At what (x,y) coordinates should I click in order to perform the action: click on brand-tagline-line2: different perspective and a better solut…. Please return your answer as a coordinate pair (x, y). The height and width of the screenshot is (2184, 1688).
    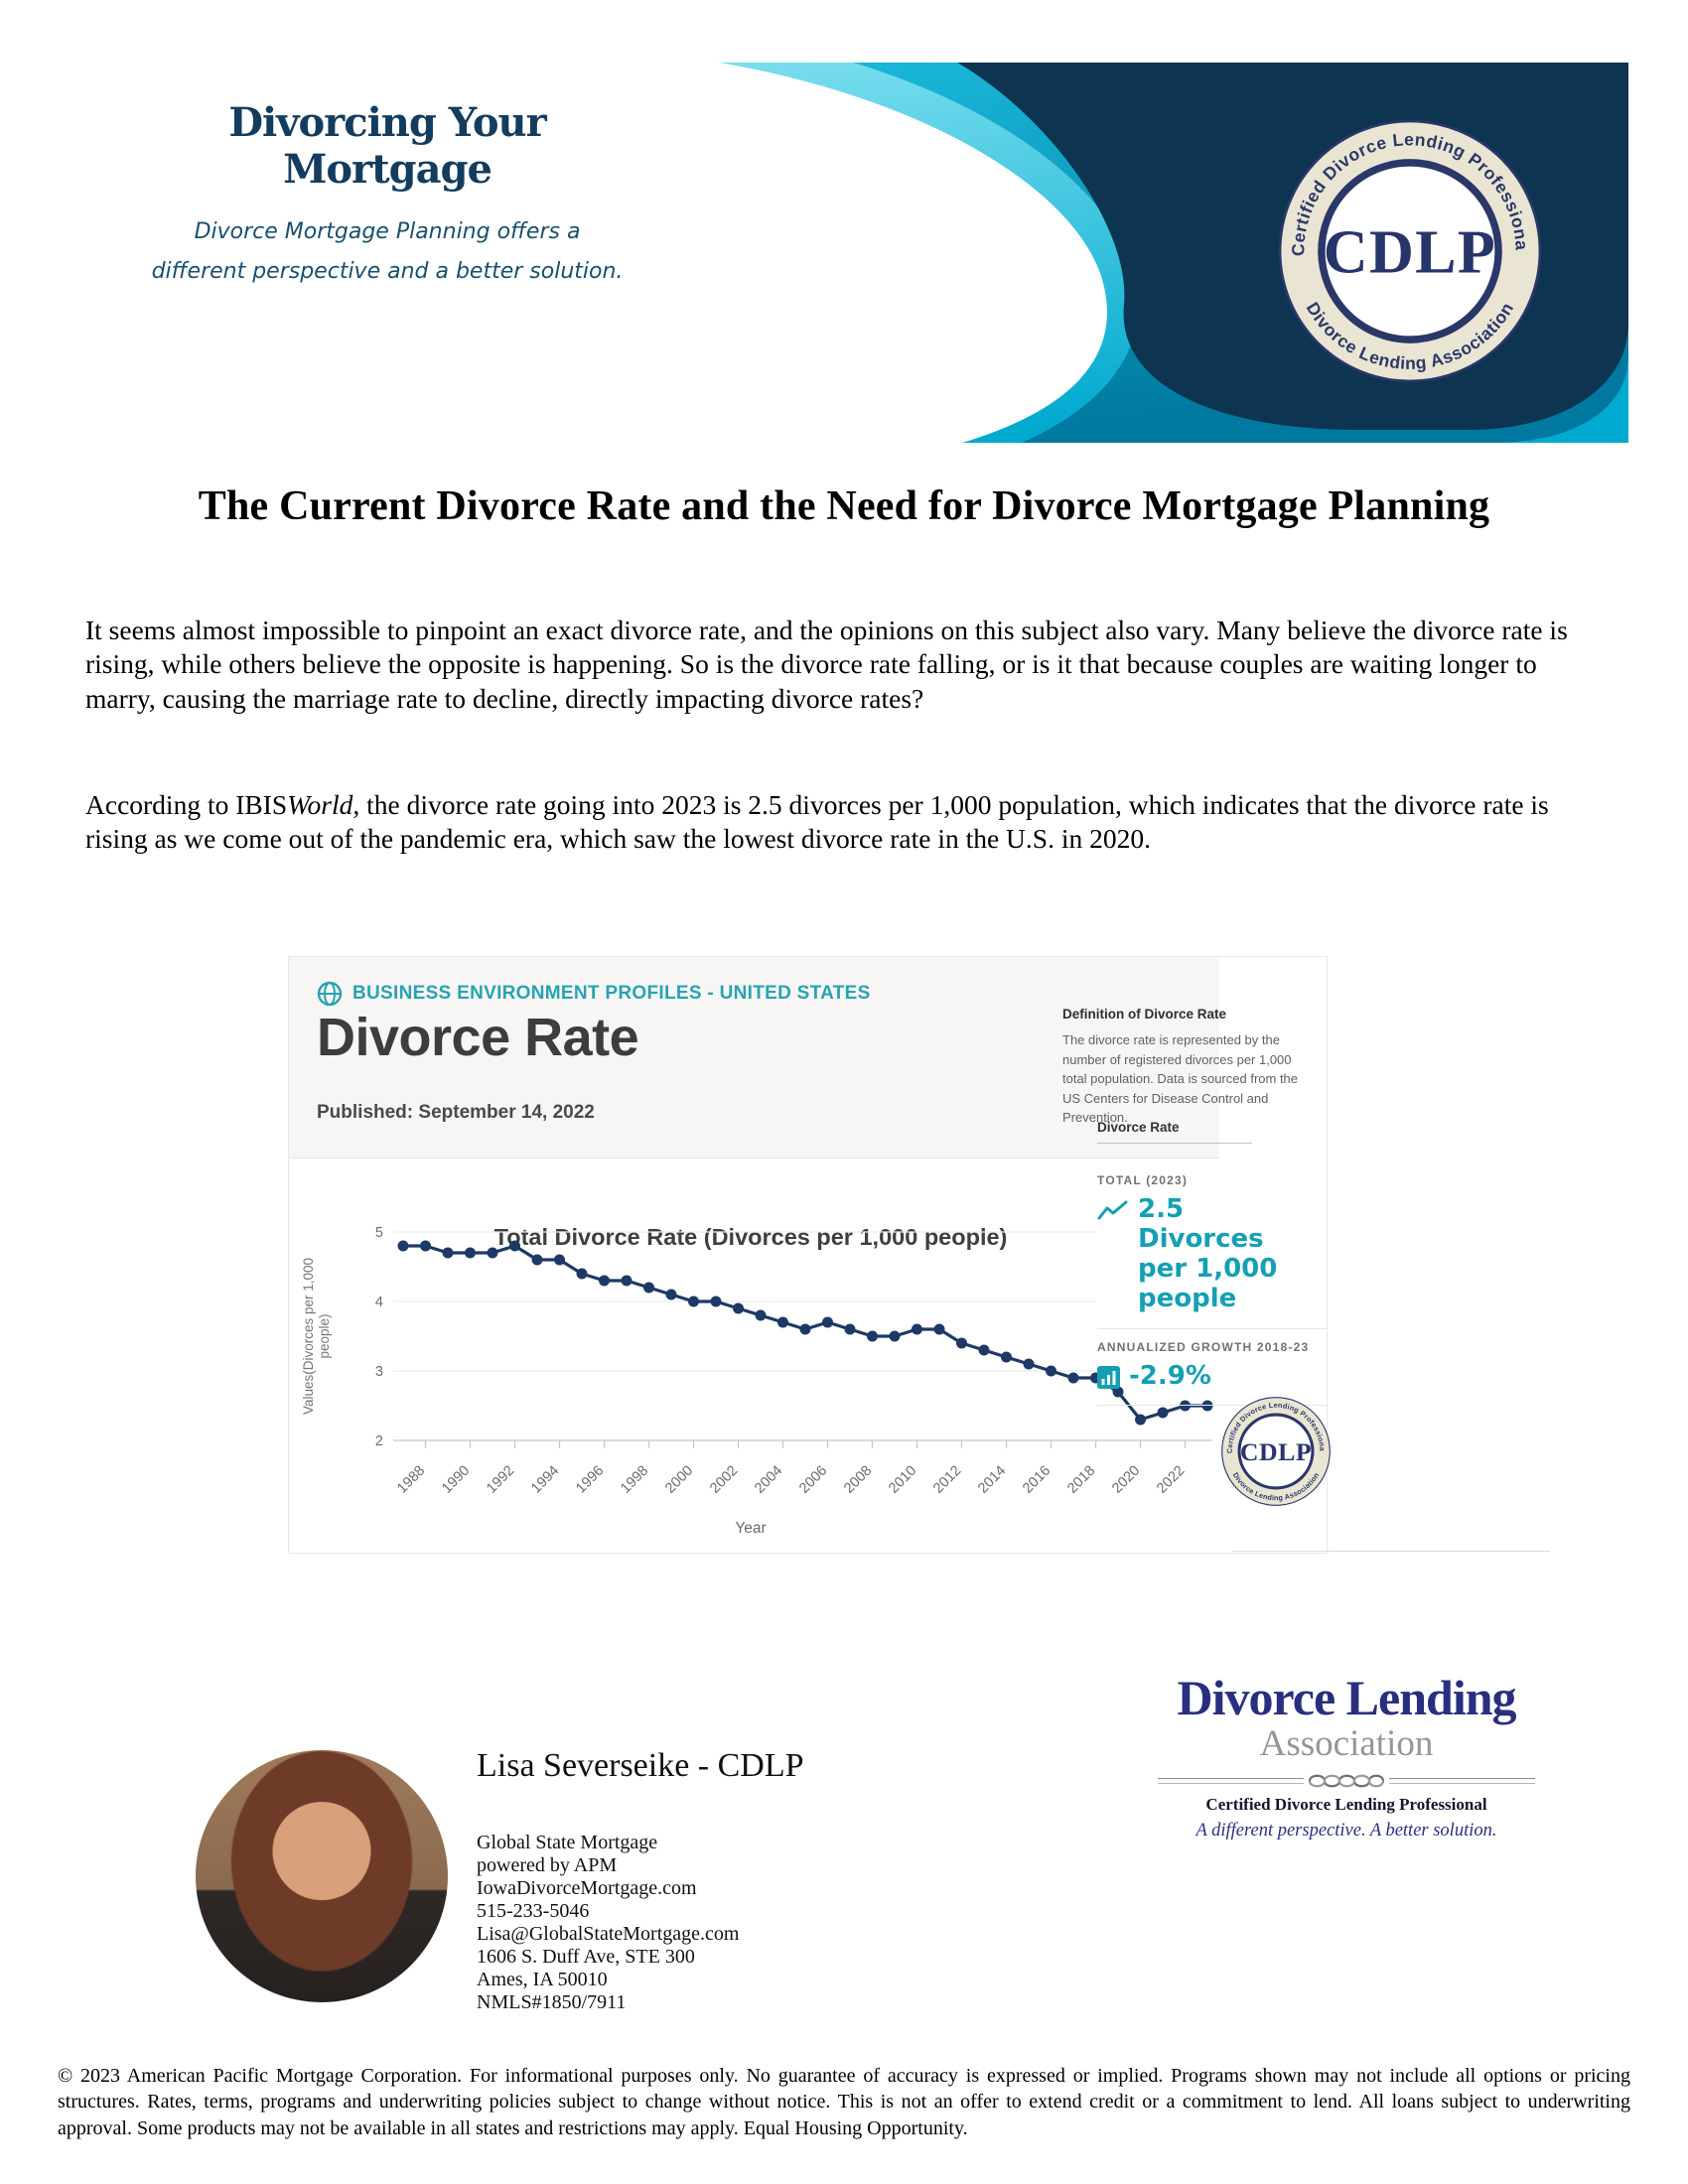
    Looking at the image, I should click on (387, 271).